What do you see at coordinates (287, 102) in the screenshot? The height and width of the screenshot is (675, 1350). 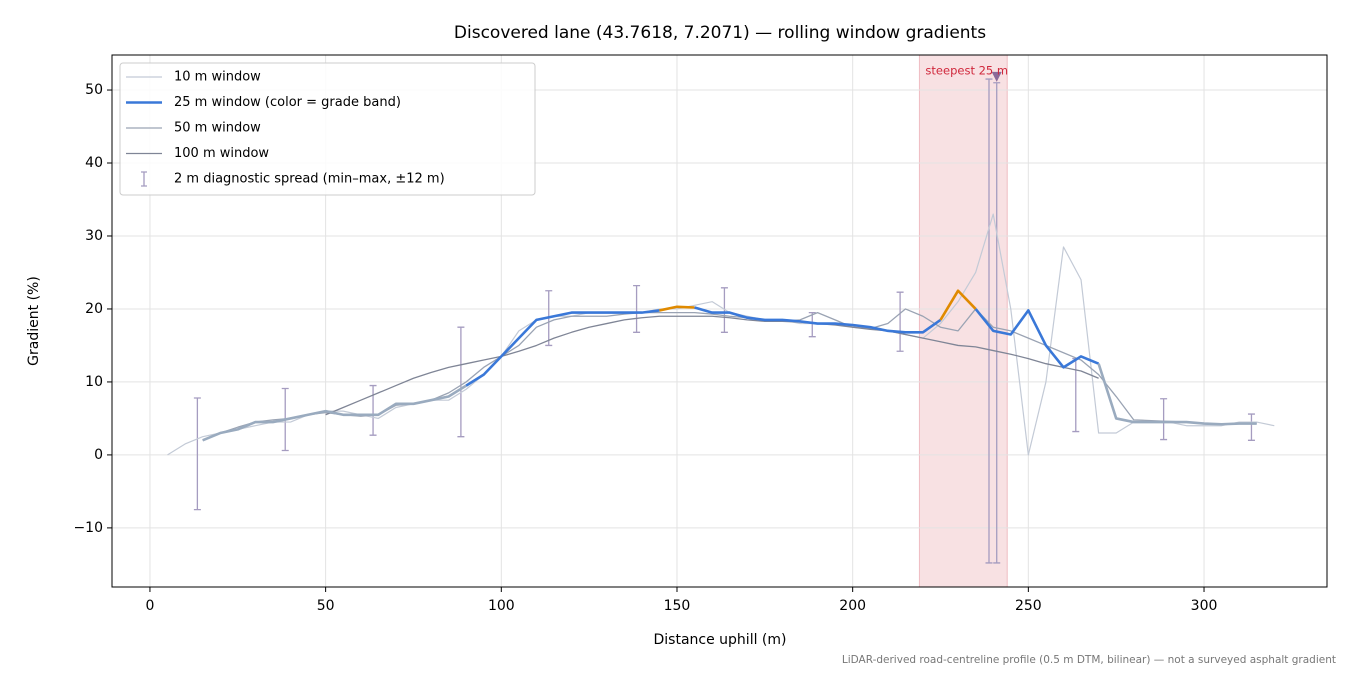 I see `legend-label: 25 m window (color = grade band)` at bounding box center [287, 102].